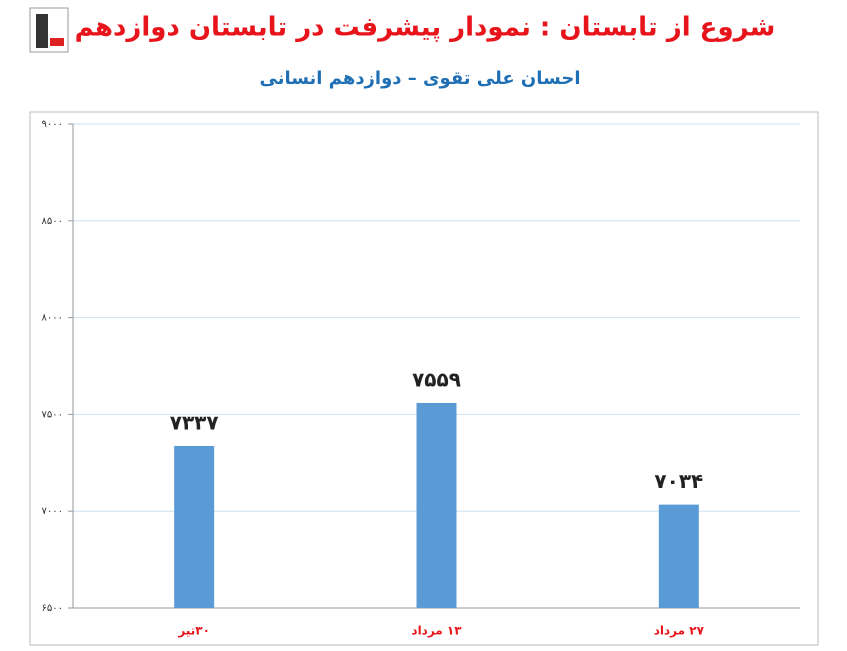 The height and width of the screenshot is (651, 847). What do you see at coordinates (436, 379) in the screenshot?
I see `value-label: ۷۵۵۹` at bounding box center [436, 379].